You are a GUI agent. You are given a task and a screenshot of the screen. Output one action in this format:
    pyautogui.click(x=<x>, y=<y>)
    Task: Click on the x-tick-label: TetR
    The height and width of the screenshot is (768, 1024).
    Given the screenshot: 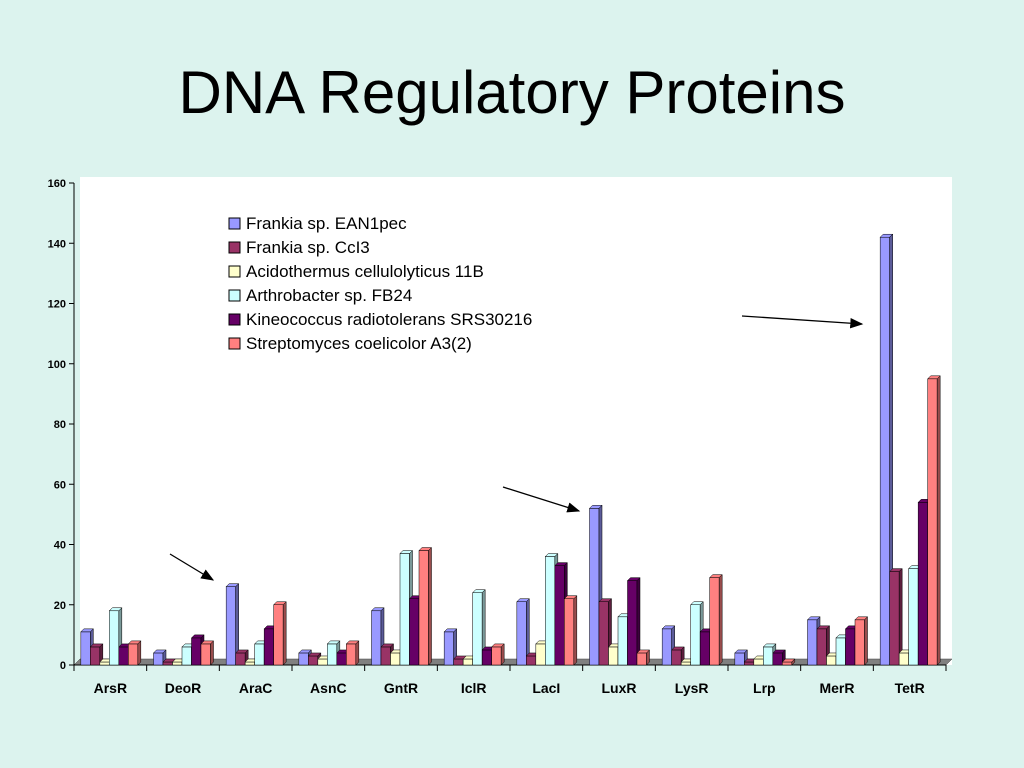 What is the action you would take?
    pyautogui.click(x=910, y=688)
    